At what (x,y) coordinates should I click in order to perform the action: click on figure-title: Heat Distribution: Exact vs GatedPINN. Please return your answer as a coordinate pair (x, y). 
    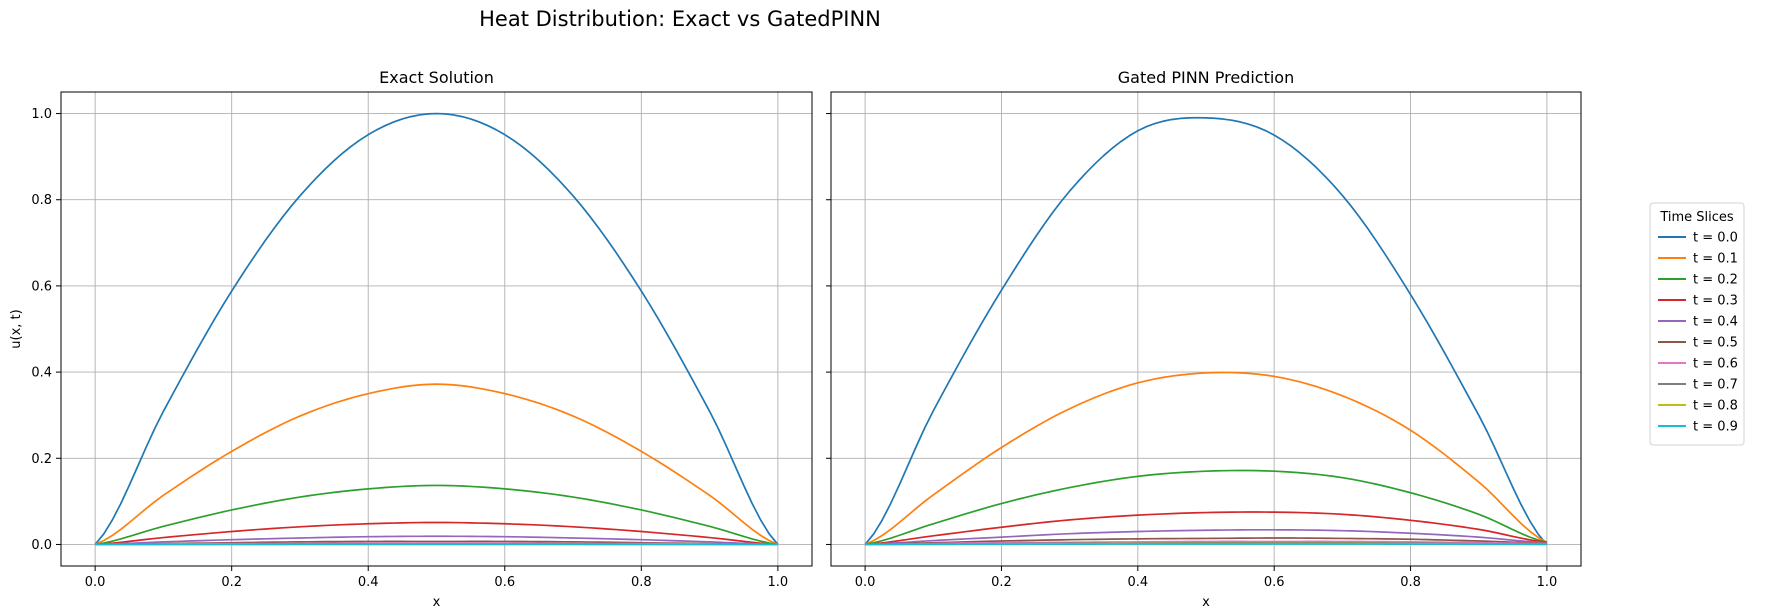
    Looking at the image, I should click on (680, 19).